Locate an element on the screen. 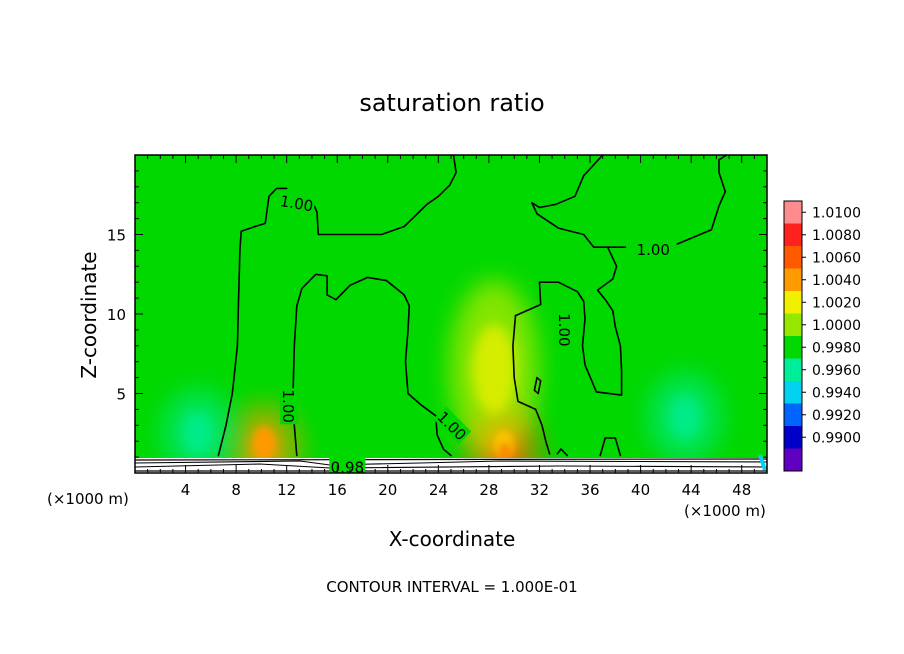 The height and width of the screenshot is (654, 904). contour-label-1: 1.00 is located at coordinates (653, 250).